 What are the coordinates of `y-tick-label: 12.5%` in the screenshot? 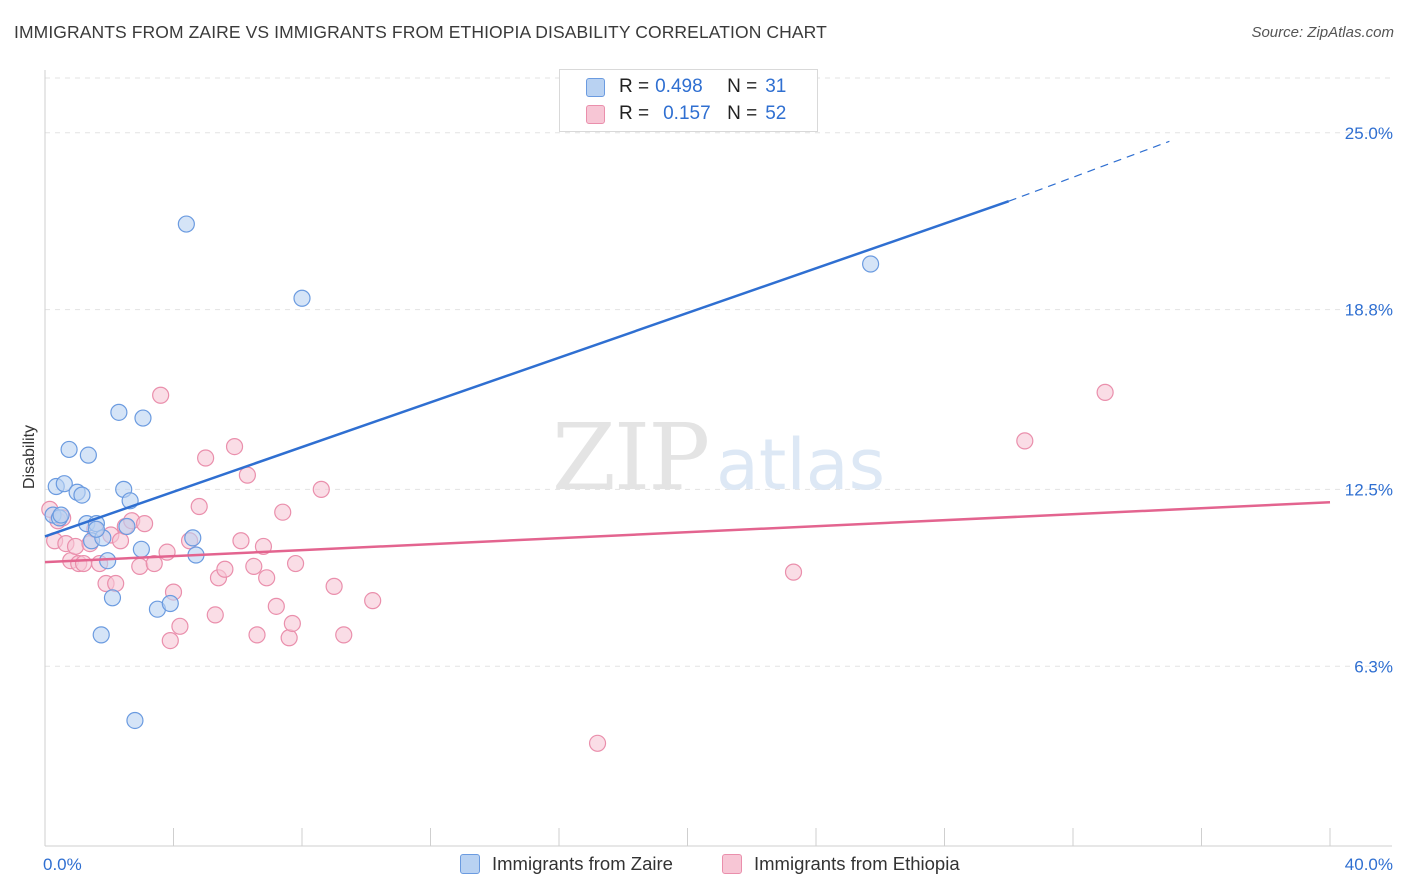 It's located at (1369, 489).